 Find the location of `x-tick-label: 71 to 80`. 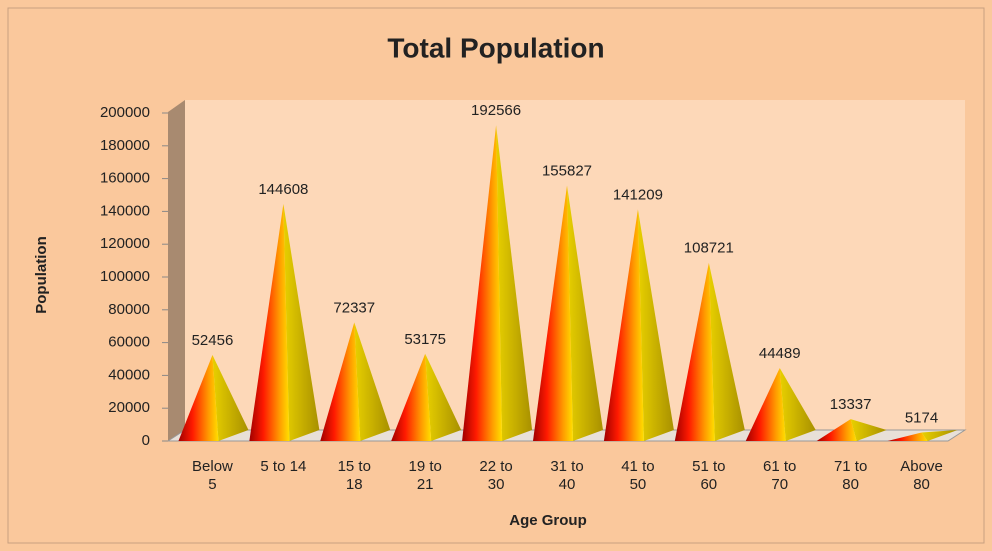

x-tick-label: 71 to 80 is located at coordinates (850, 475).